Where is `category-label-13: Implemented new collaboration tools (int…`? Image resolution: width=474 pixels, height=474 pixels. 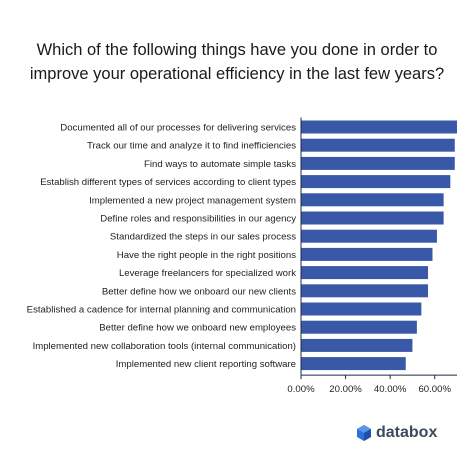
category-label-13: Implemented new collaboration tools (int… is located at coordinates (164, 346).